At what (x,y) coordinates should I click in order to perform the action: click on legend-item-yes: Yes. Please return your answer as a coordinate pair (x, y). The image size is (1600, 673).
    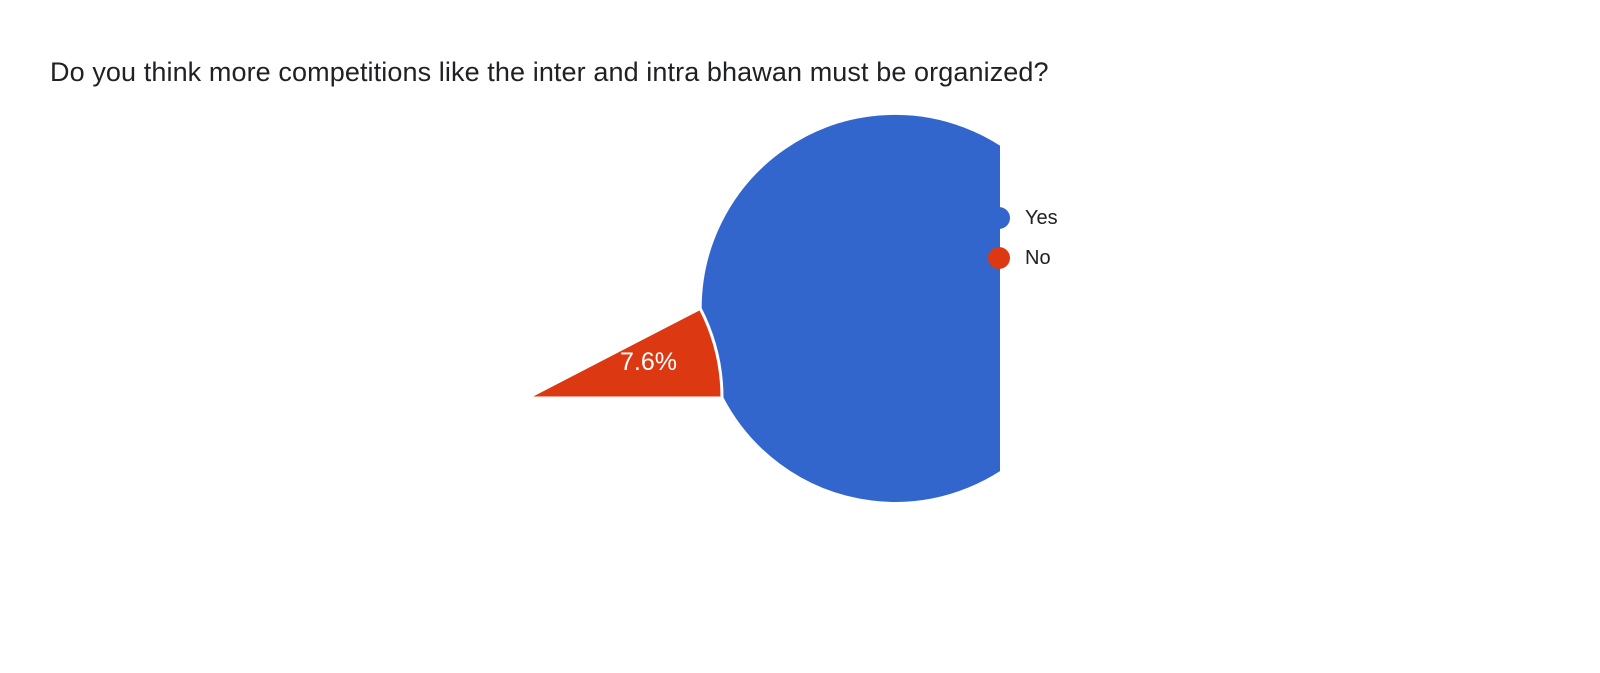
    Looking at the image, I should click on (1138, 218).